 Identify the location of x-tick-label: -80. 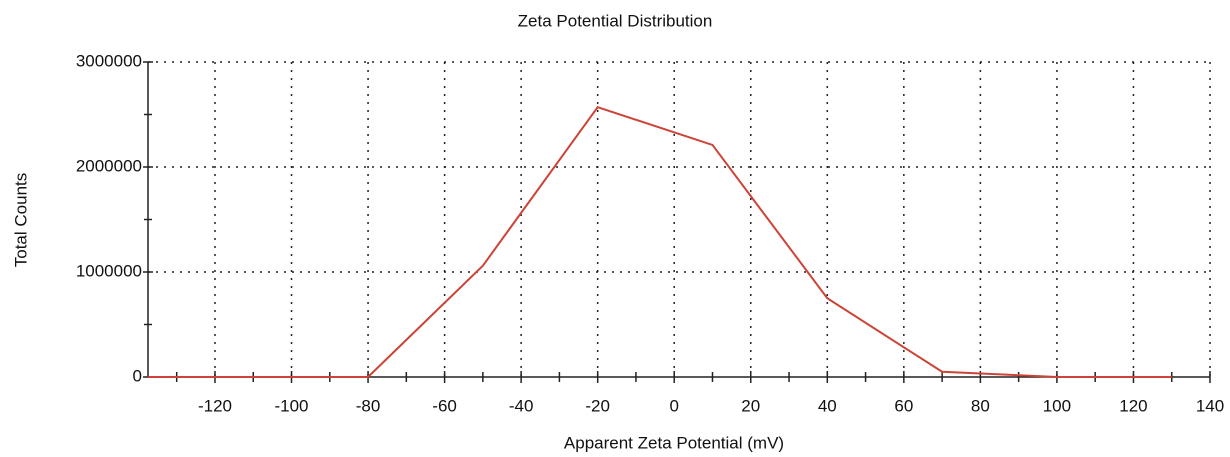
(368, 405).